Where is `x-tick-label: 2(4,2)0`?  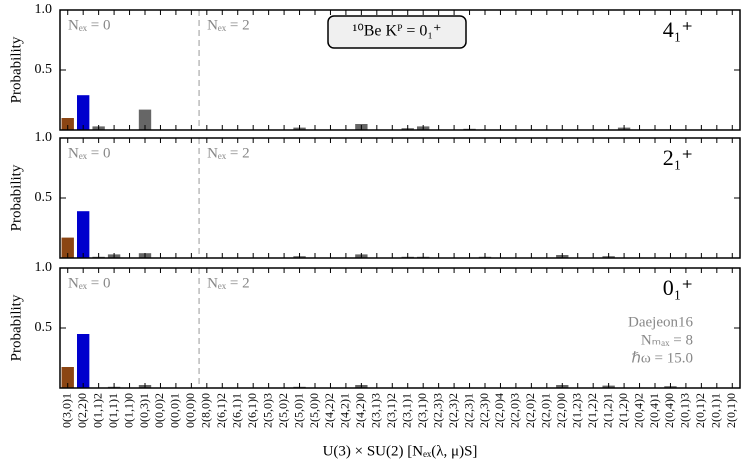
x-tick-label: 2(4,2)0 is located at coordinates (360, 410).